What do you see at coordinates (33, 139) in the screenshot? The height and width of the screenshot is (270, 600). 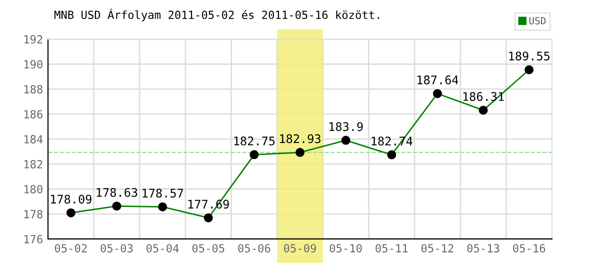 I see `y-tick-label: 184` at bounding box center [33, 139].